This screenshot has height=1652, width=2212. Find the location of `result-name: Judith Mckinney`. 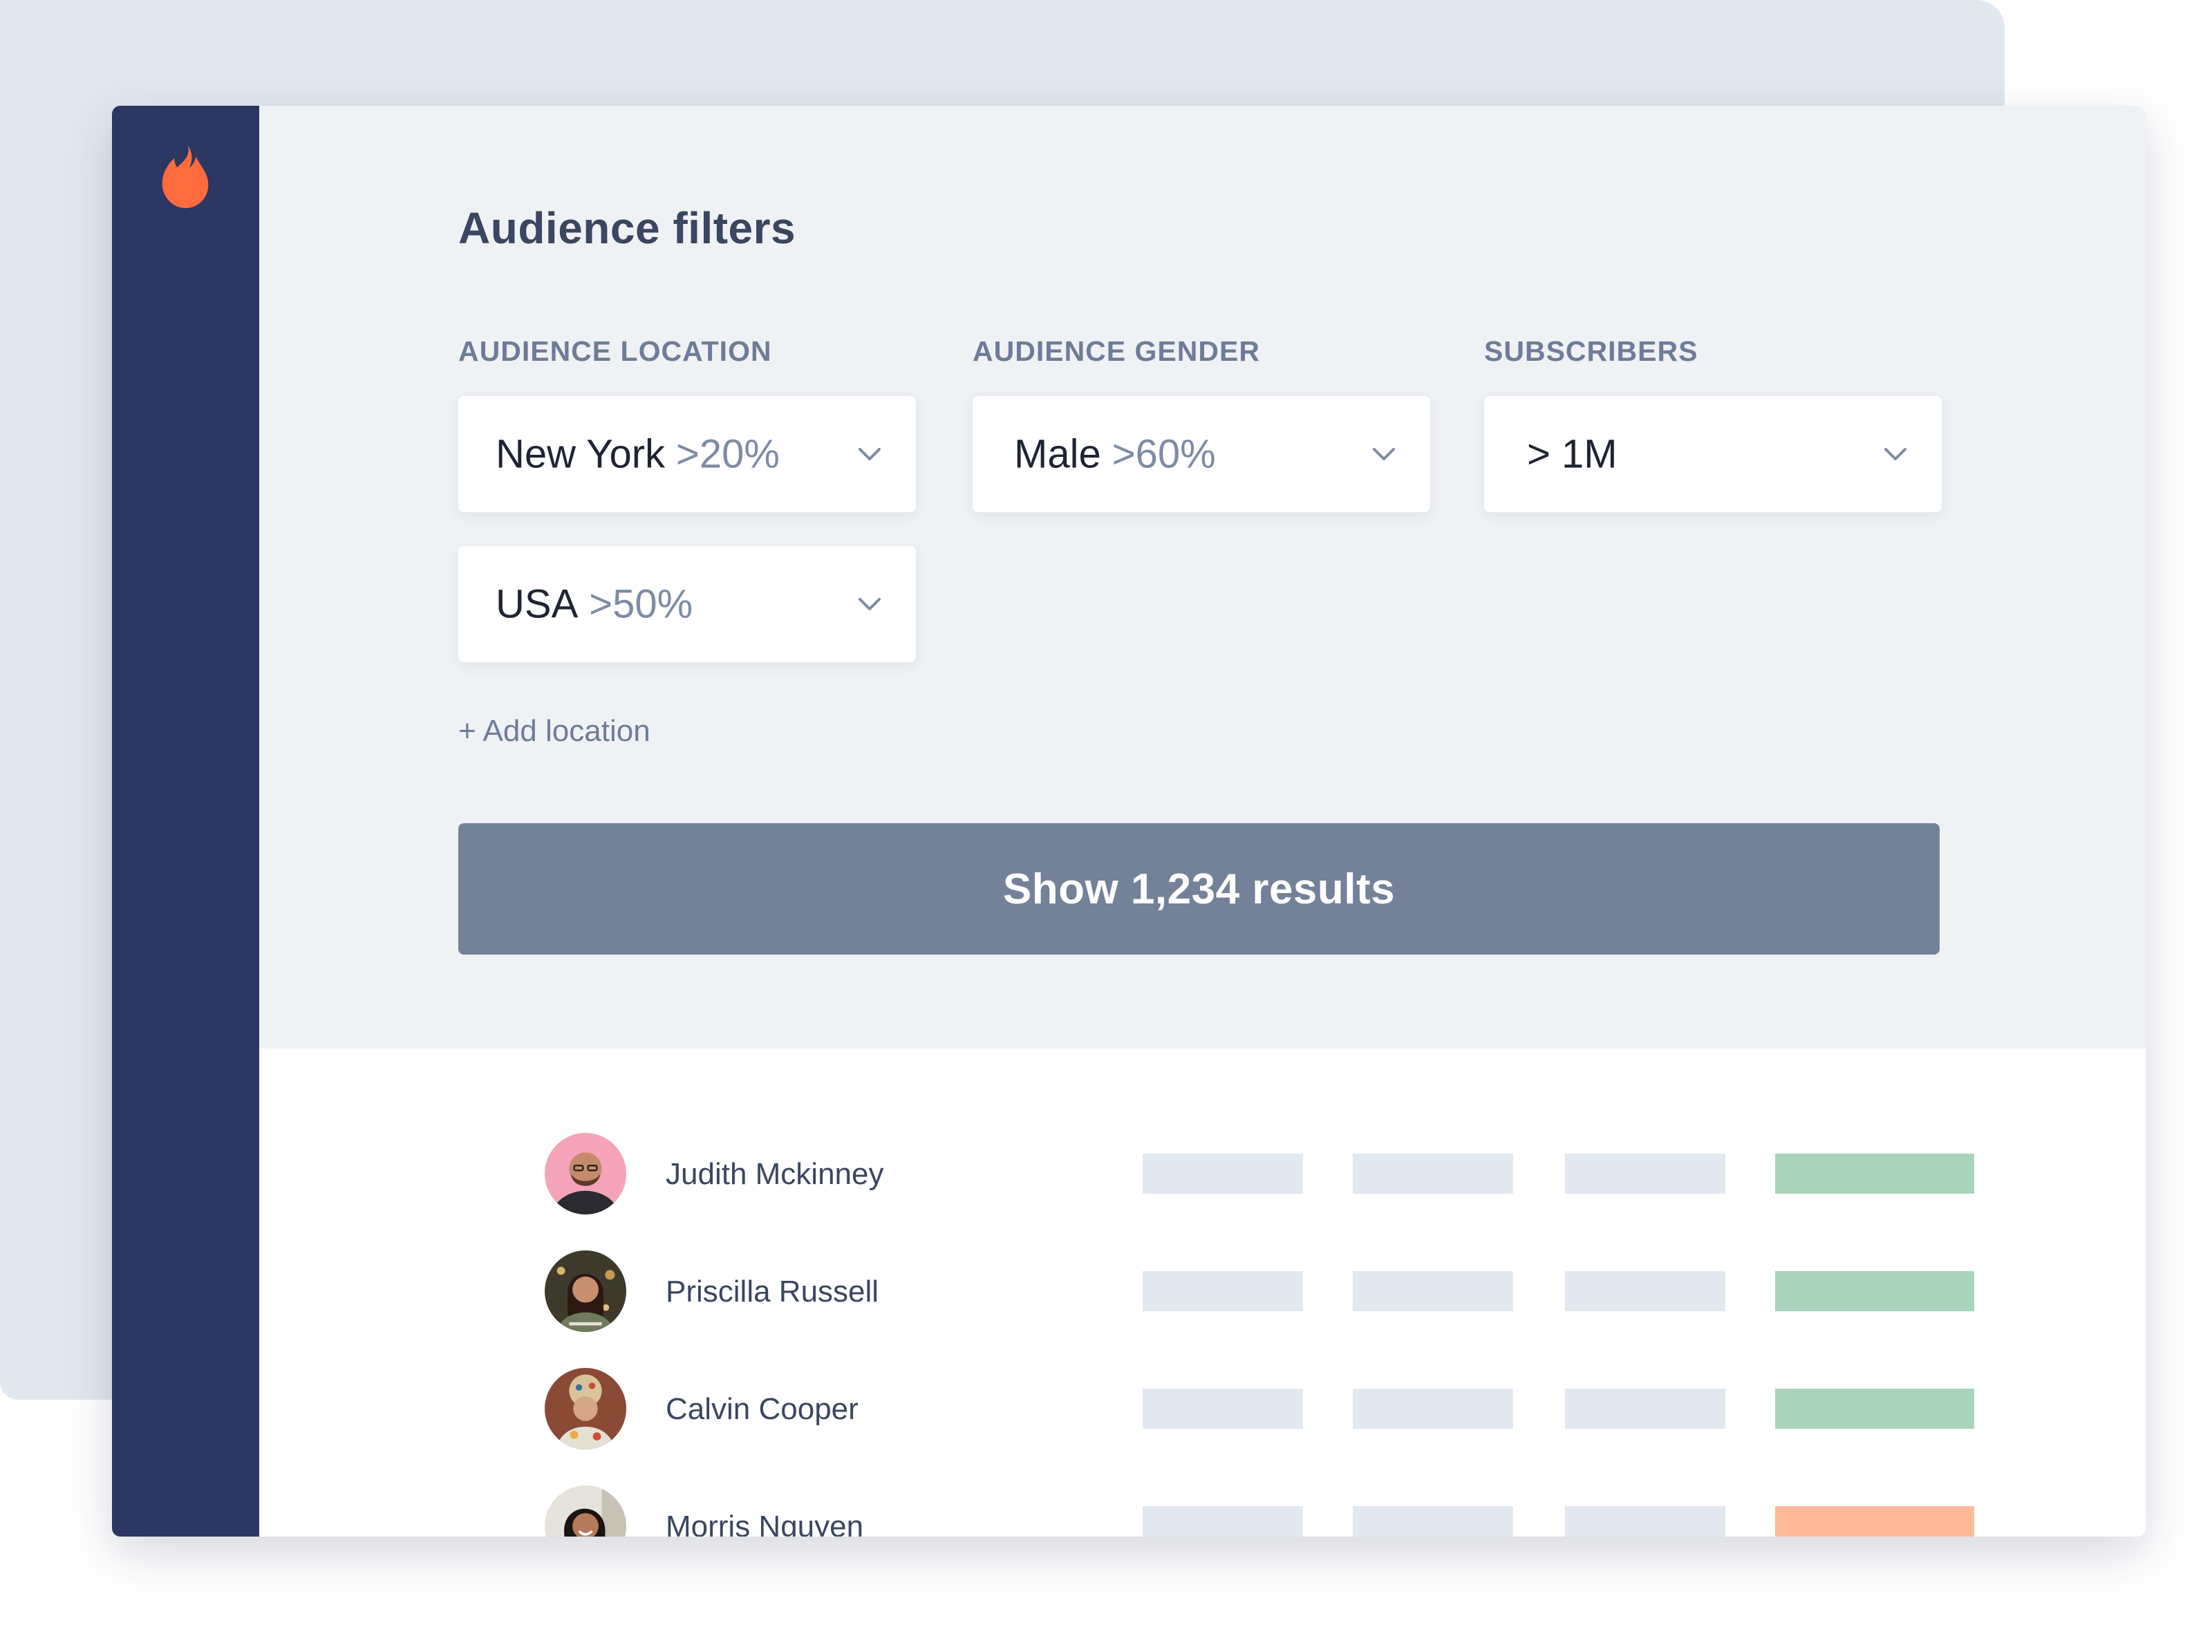

result-name: Judith Mckinney is located at coordinates (775, 1174).